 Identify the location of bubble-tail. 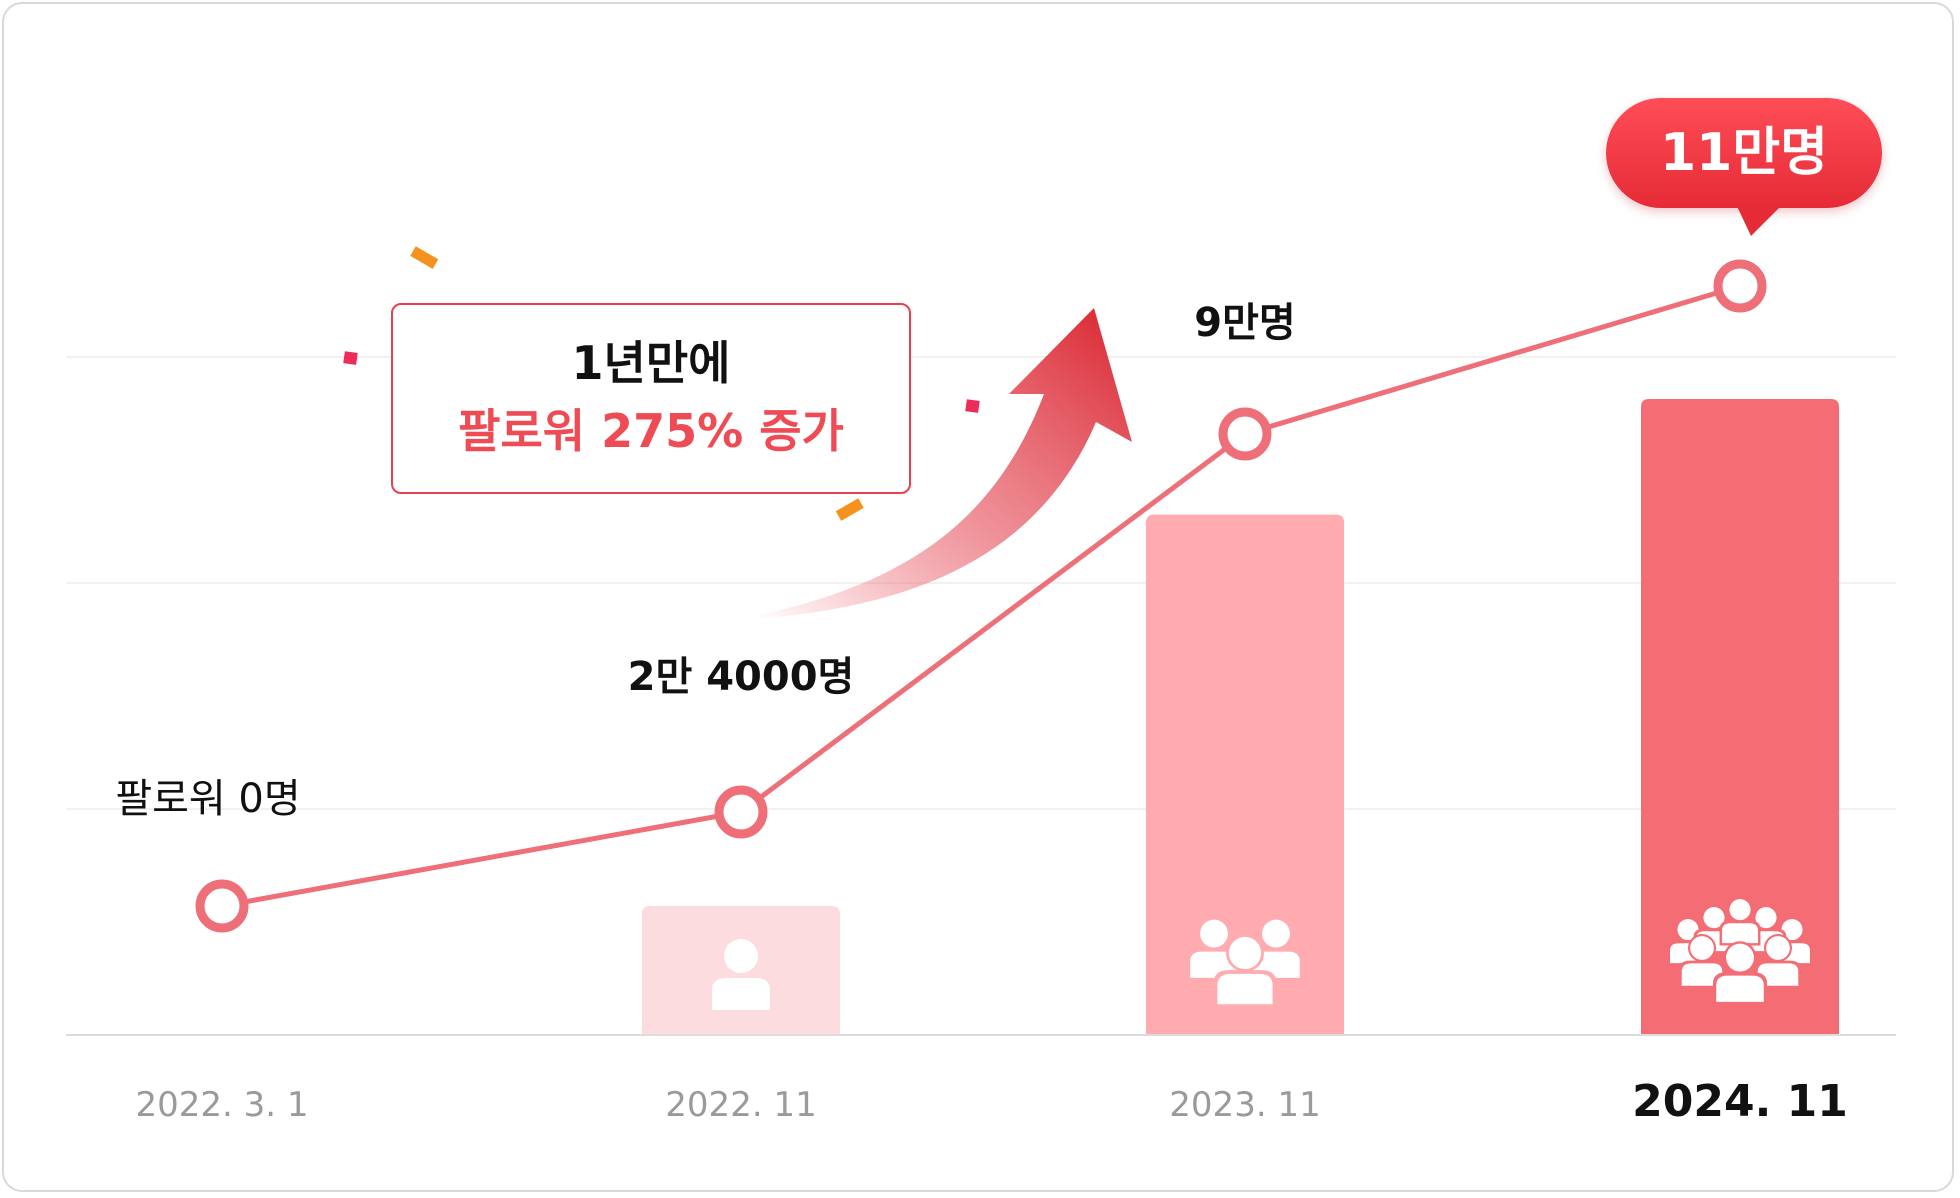
(1760, 219).